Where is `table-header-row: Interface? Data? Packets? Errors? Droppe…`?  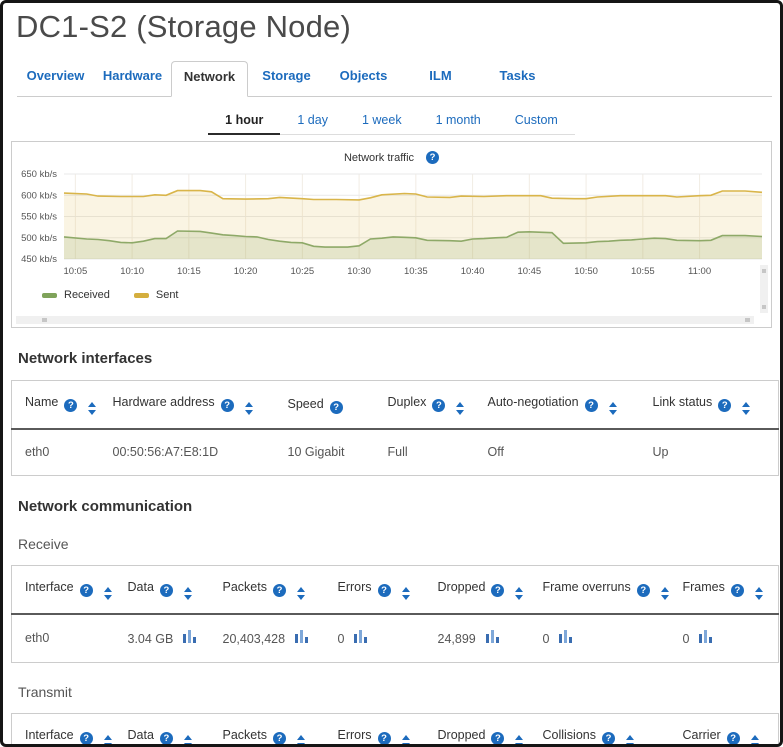 table-header-row: Interface? Data? Packets? Errors? Droppe… is located at coordinates (395, 728).